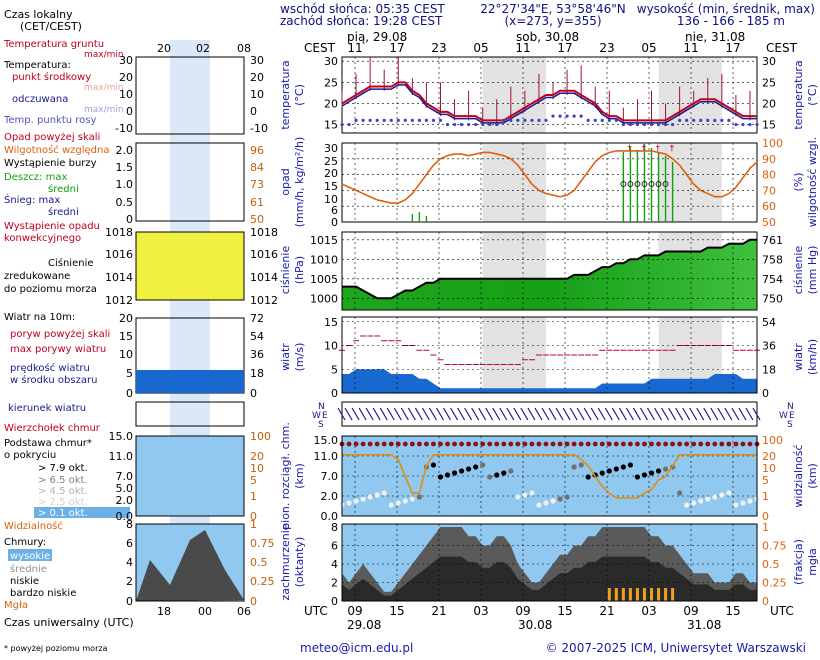 Image resolution: width=820 pixels, height=660 pixels. Describe the element at coordinates (257, 373) in the screenshot. I see `legend-tick: 18` at that location.